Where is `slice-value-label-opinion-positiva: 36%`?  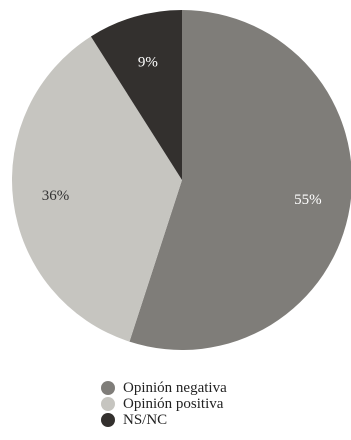
slice-value-label-opinion-positiva: 36% is located at coordinates (56, 196).